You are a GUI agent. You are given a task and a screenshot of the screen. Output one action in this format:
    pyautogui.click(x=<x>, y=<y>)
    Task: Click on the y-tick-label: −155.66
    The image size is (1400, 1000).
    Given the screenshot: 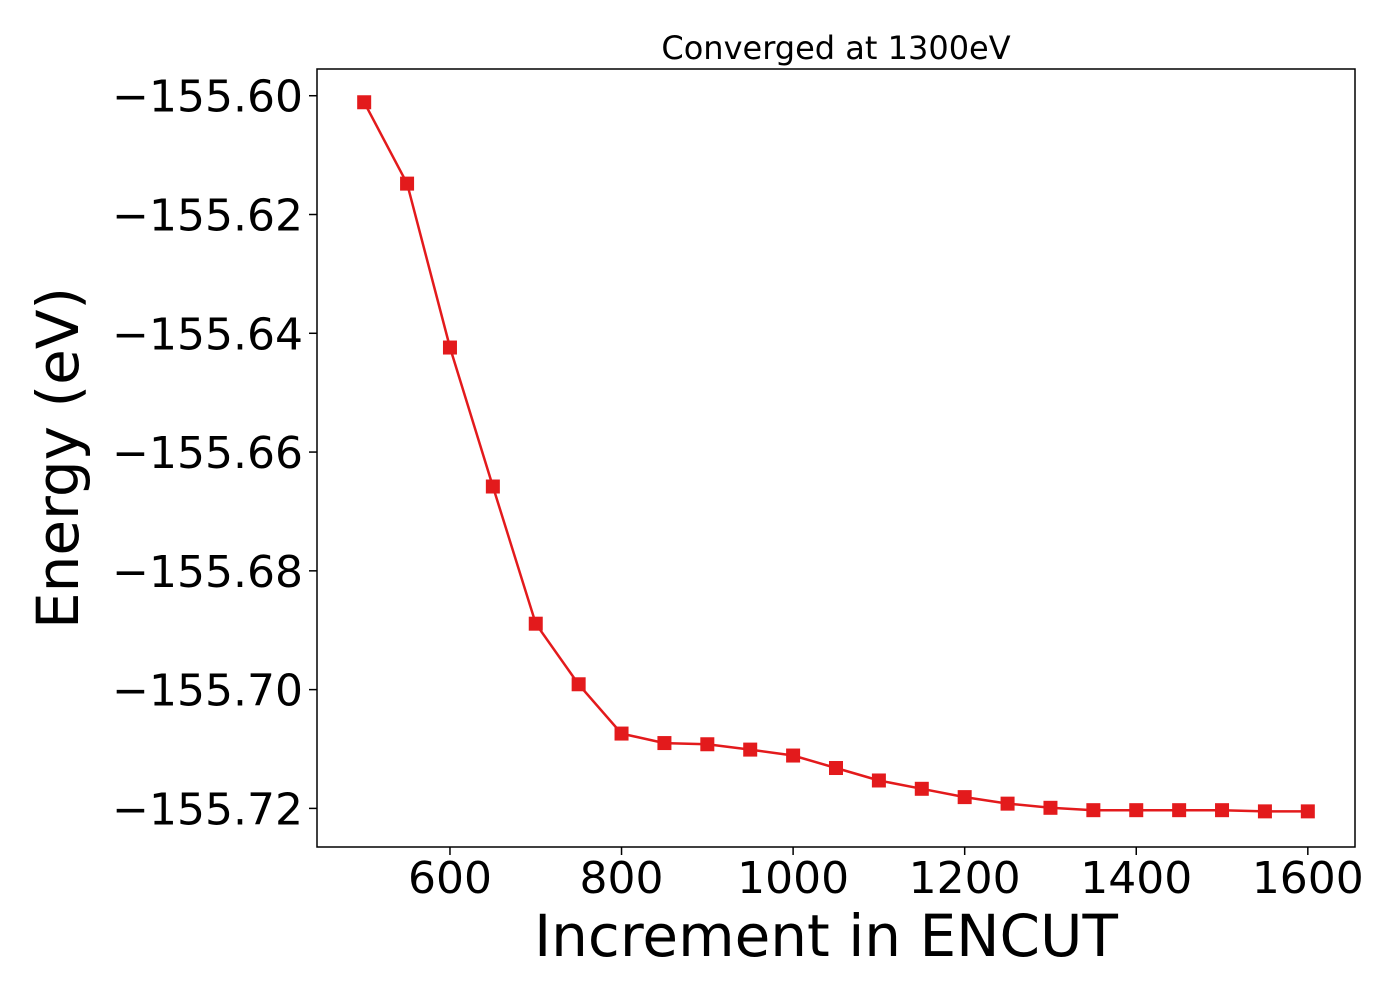 What is the action you would take?
    pyautogui.click(x=207, y=453)
    